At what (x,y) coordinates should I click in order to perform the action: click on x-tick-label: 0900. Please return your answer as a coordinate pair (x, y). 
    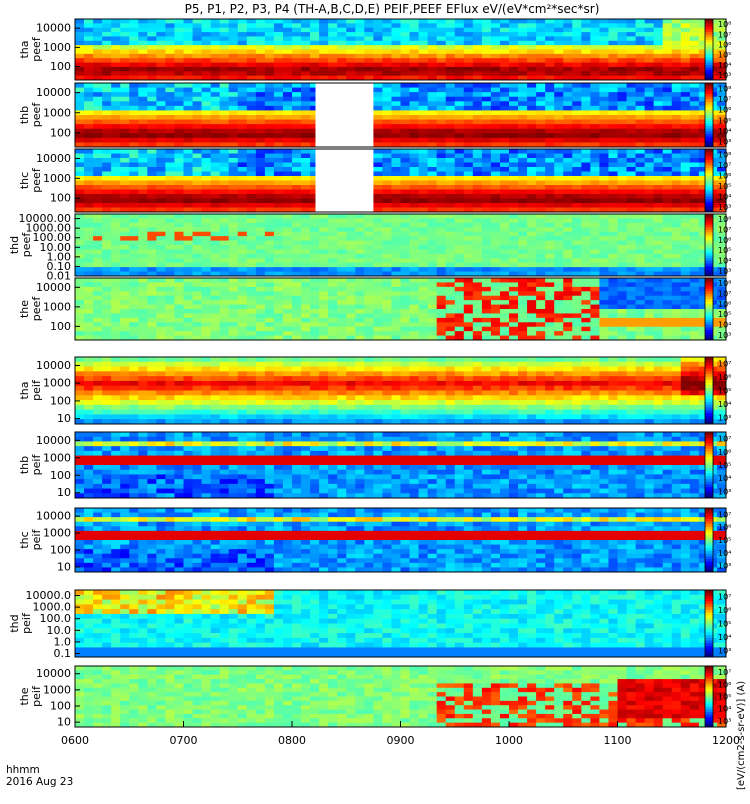
    Looking at the image, I should click on (401, 740).